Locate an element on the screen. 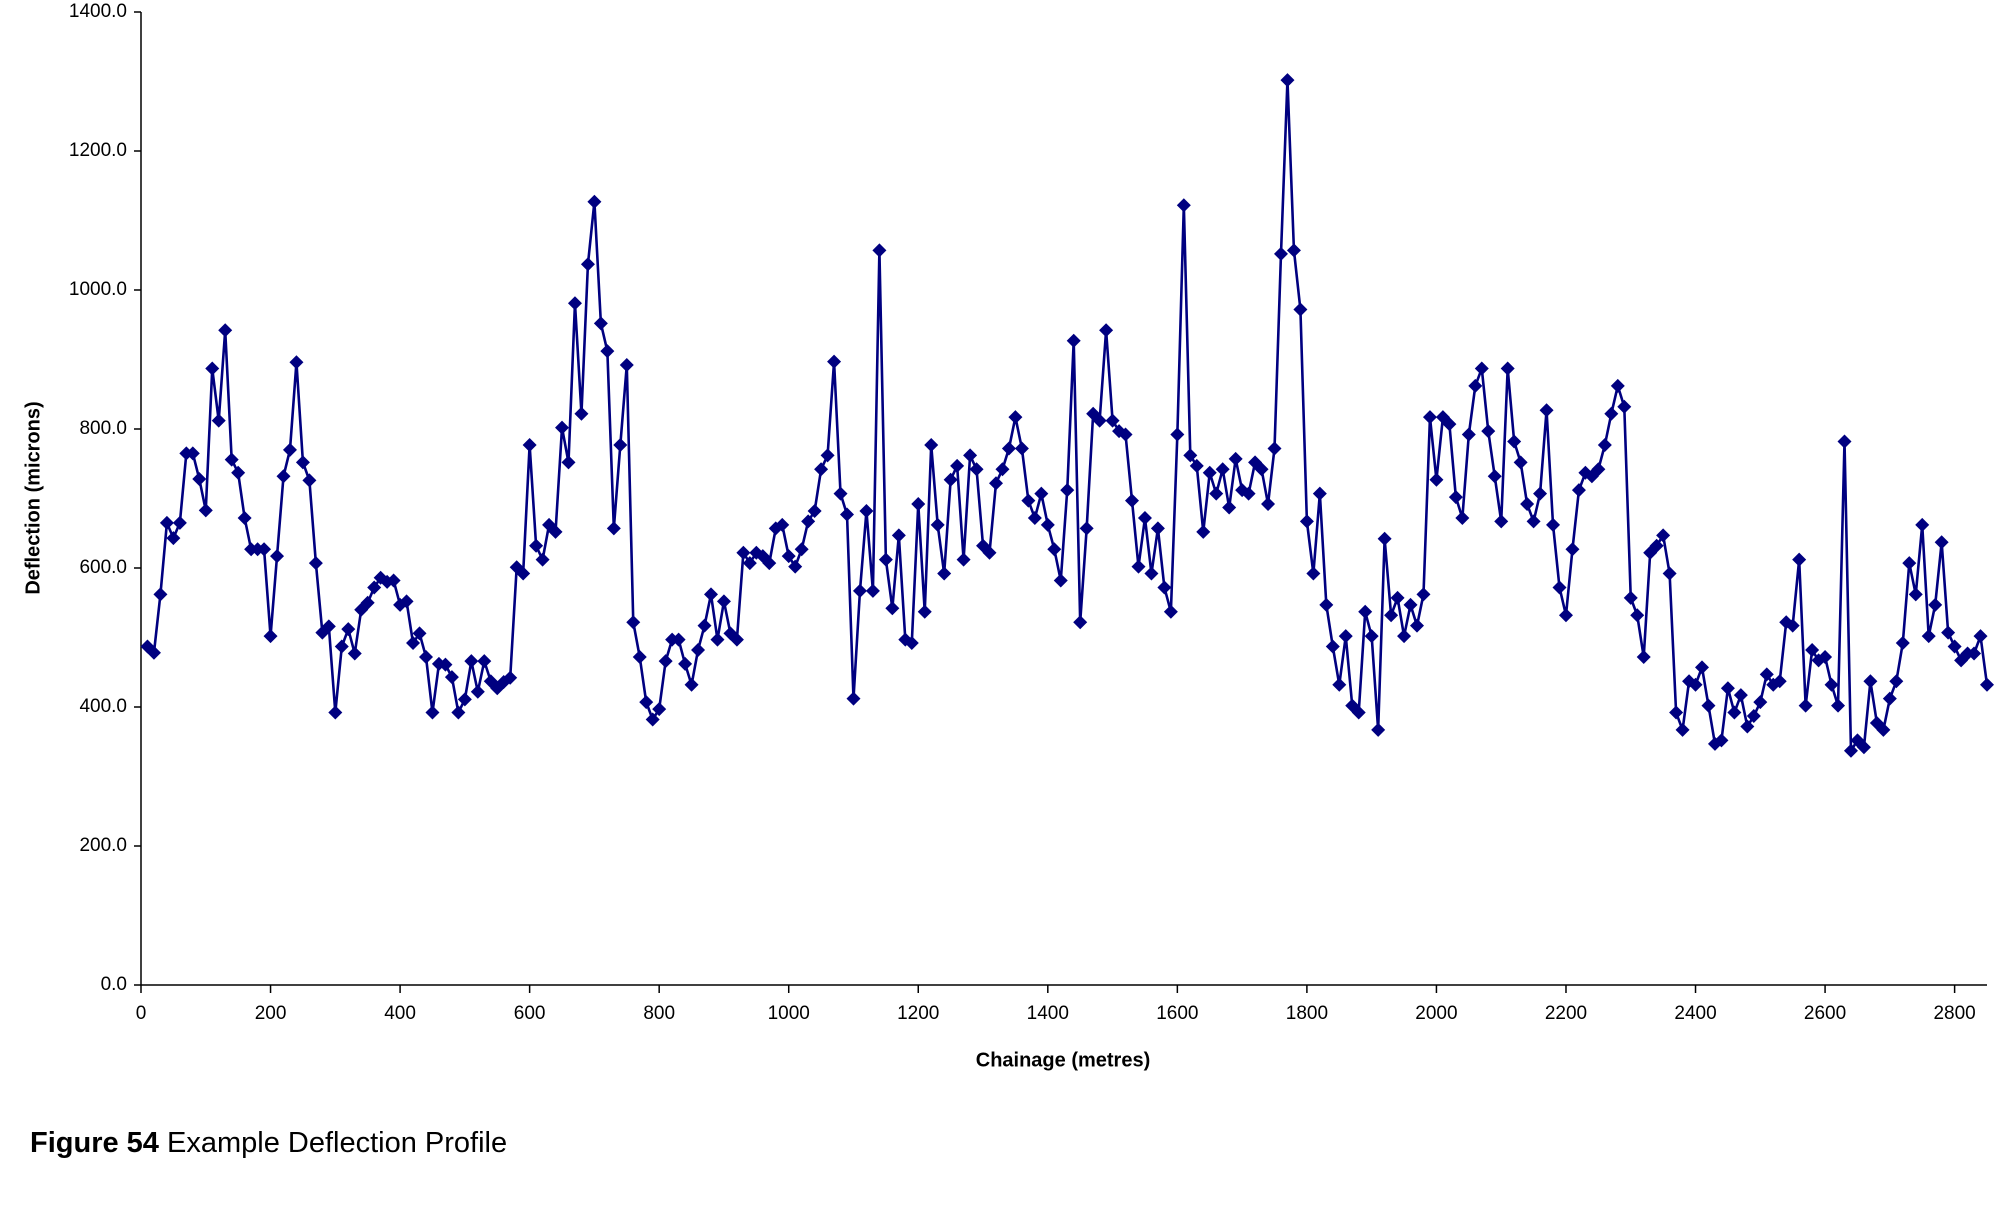  x-tick-label: 2600 is located at coordinates (1825, 1013).